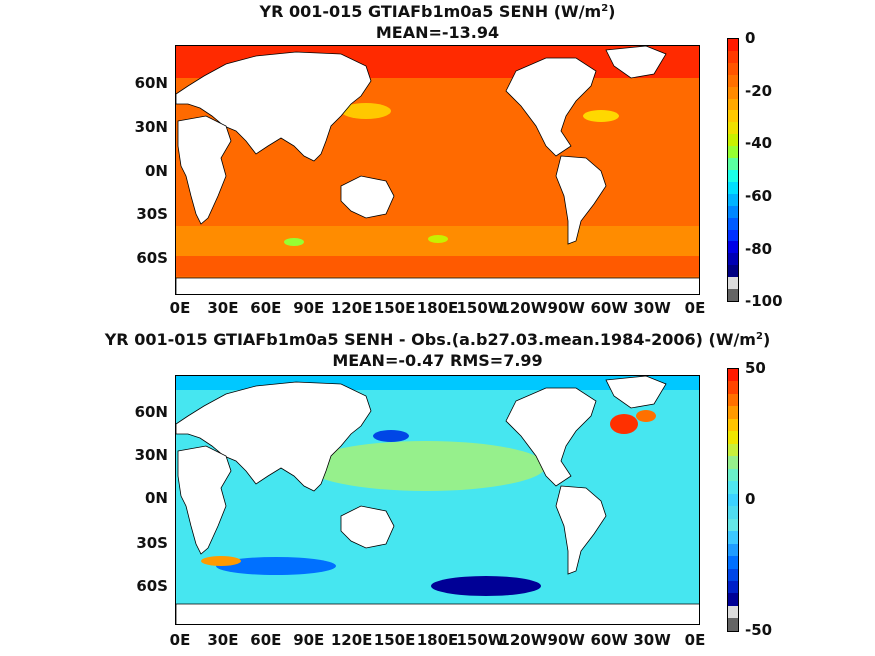 The width and height of the screenshot is (875, 656). Describe the element at coordinates (294, 242) in the screenshot. I see `panel1-so-patch1` at that location.